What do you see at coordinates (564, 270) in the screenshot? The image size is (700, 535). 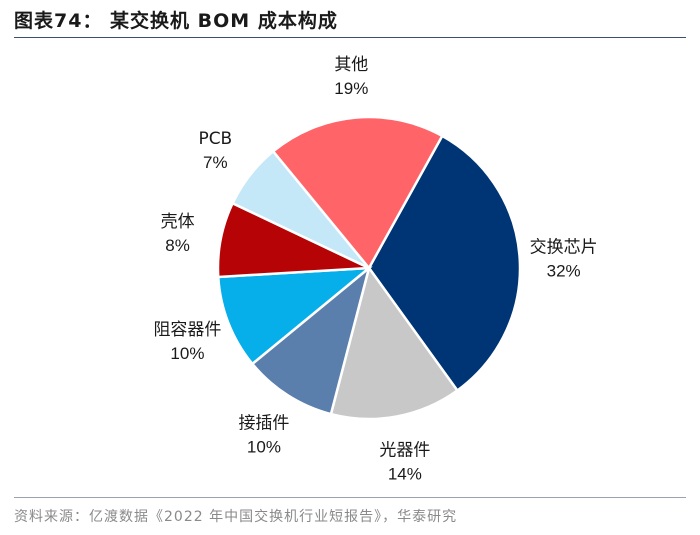 I see `slice-value-label: 32%` at bounding box center [564, 270].